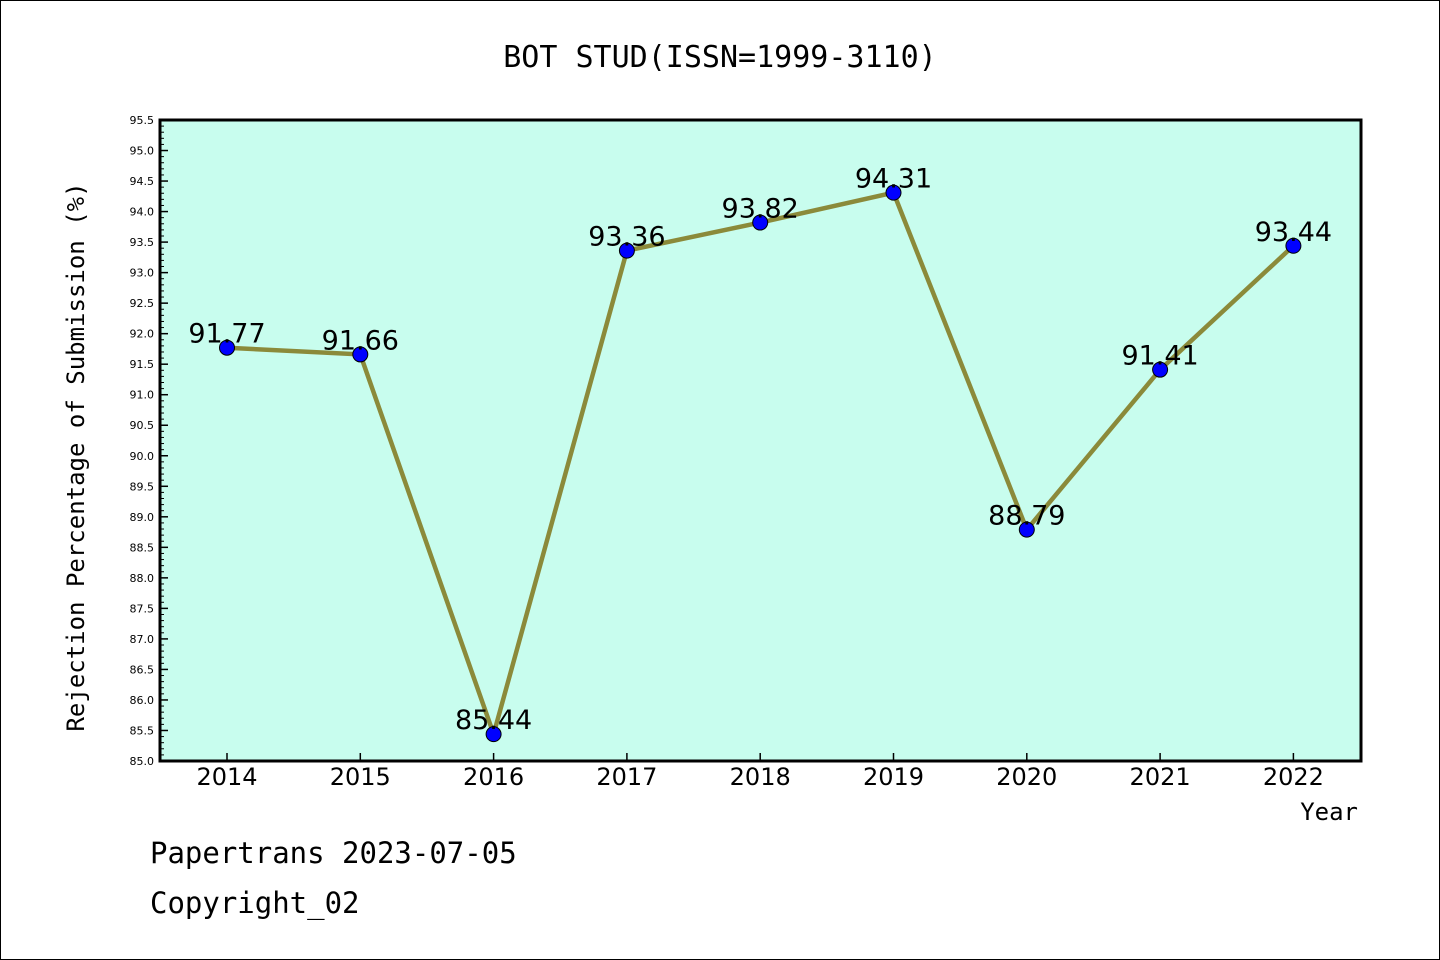 The width and height of the screenshot is (1440, 960). I want to click on y-tick-label: 86.5, so click(142, 669).